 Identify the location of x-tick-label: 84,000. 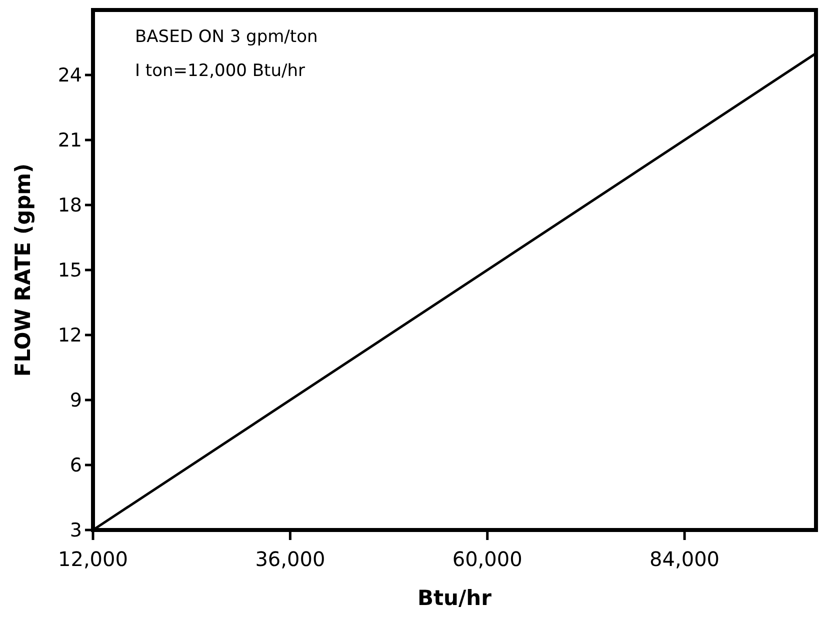
(685, 559).